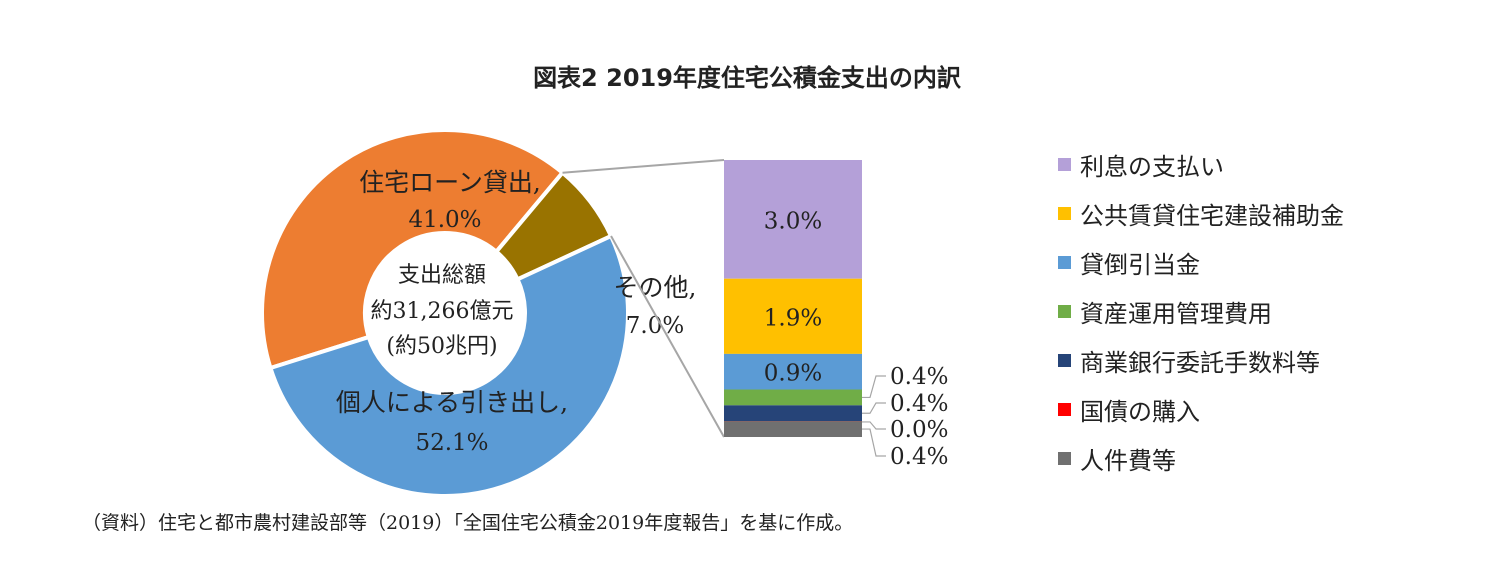 This screenshot has width=1494, height=575. I want to click on legend-item-5: 国債の購入, so click(1201, 409).